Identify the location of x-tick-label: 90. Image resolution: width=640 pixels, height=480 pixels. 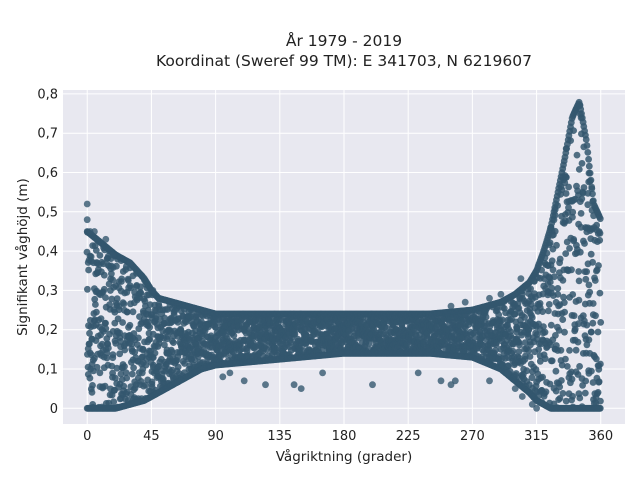
(215, 436).